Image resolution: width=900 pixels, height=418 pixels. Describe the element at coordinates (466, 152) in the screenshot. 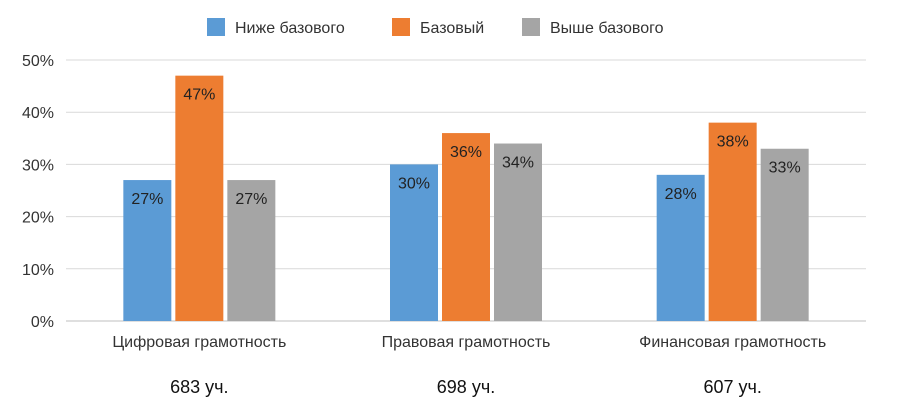

I see `data-label: 36%` at that location.